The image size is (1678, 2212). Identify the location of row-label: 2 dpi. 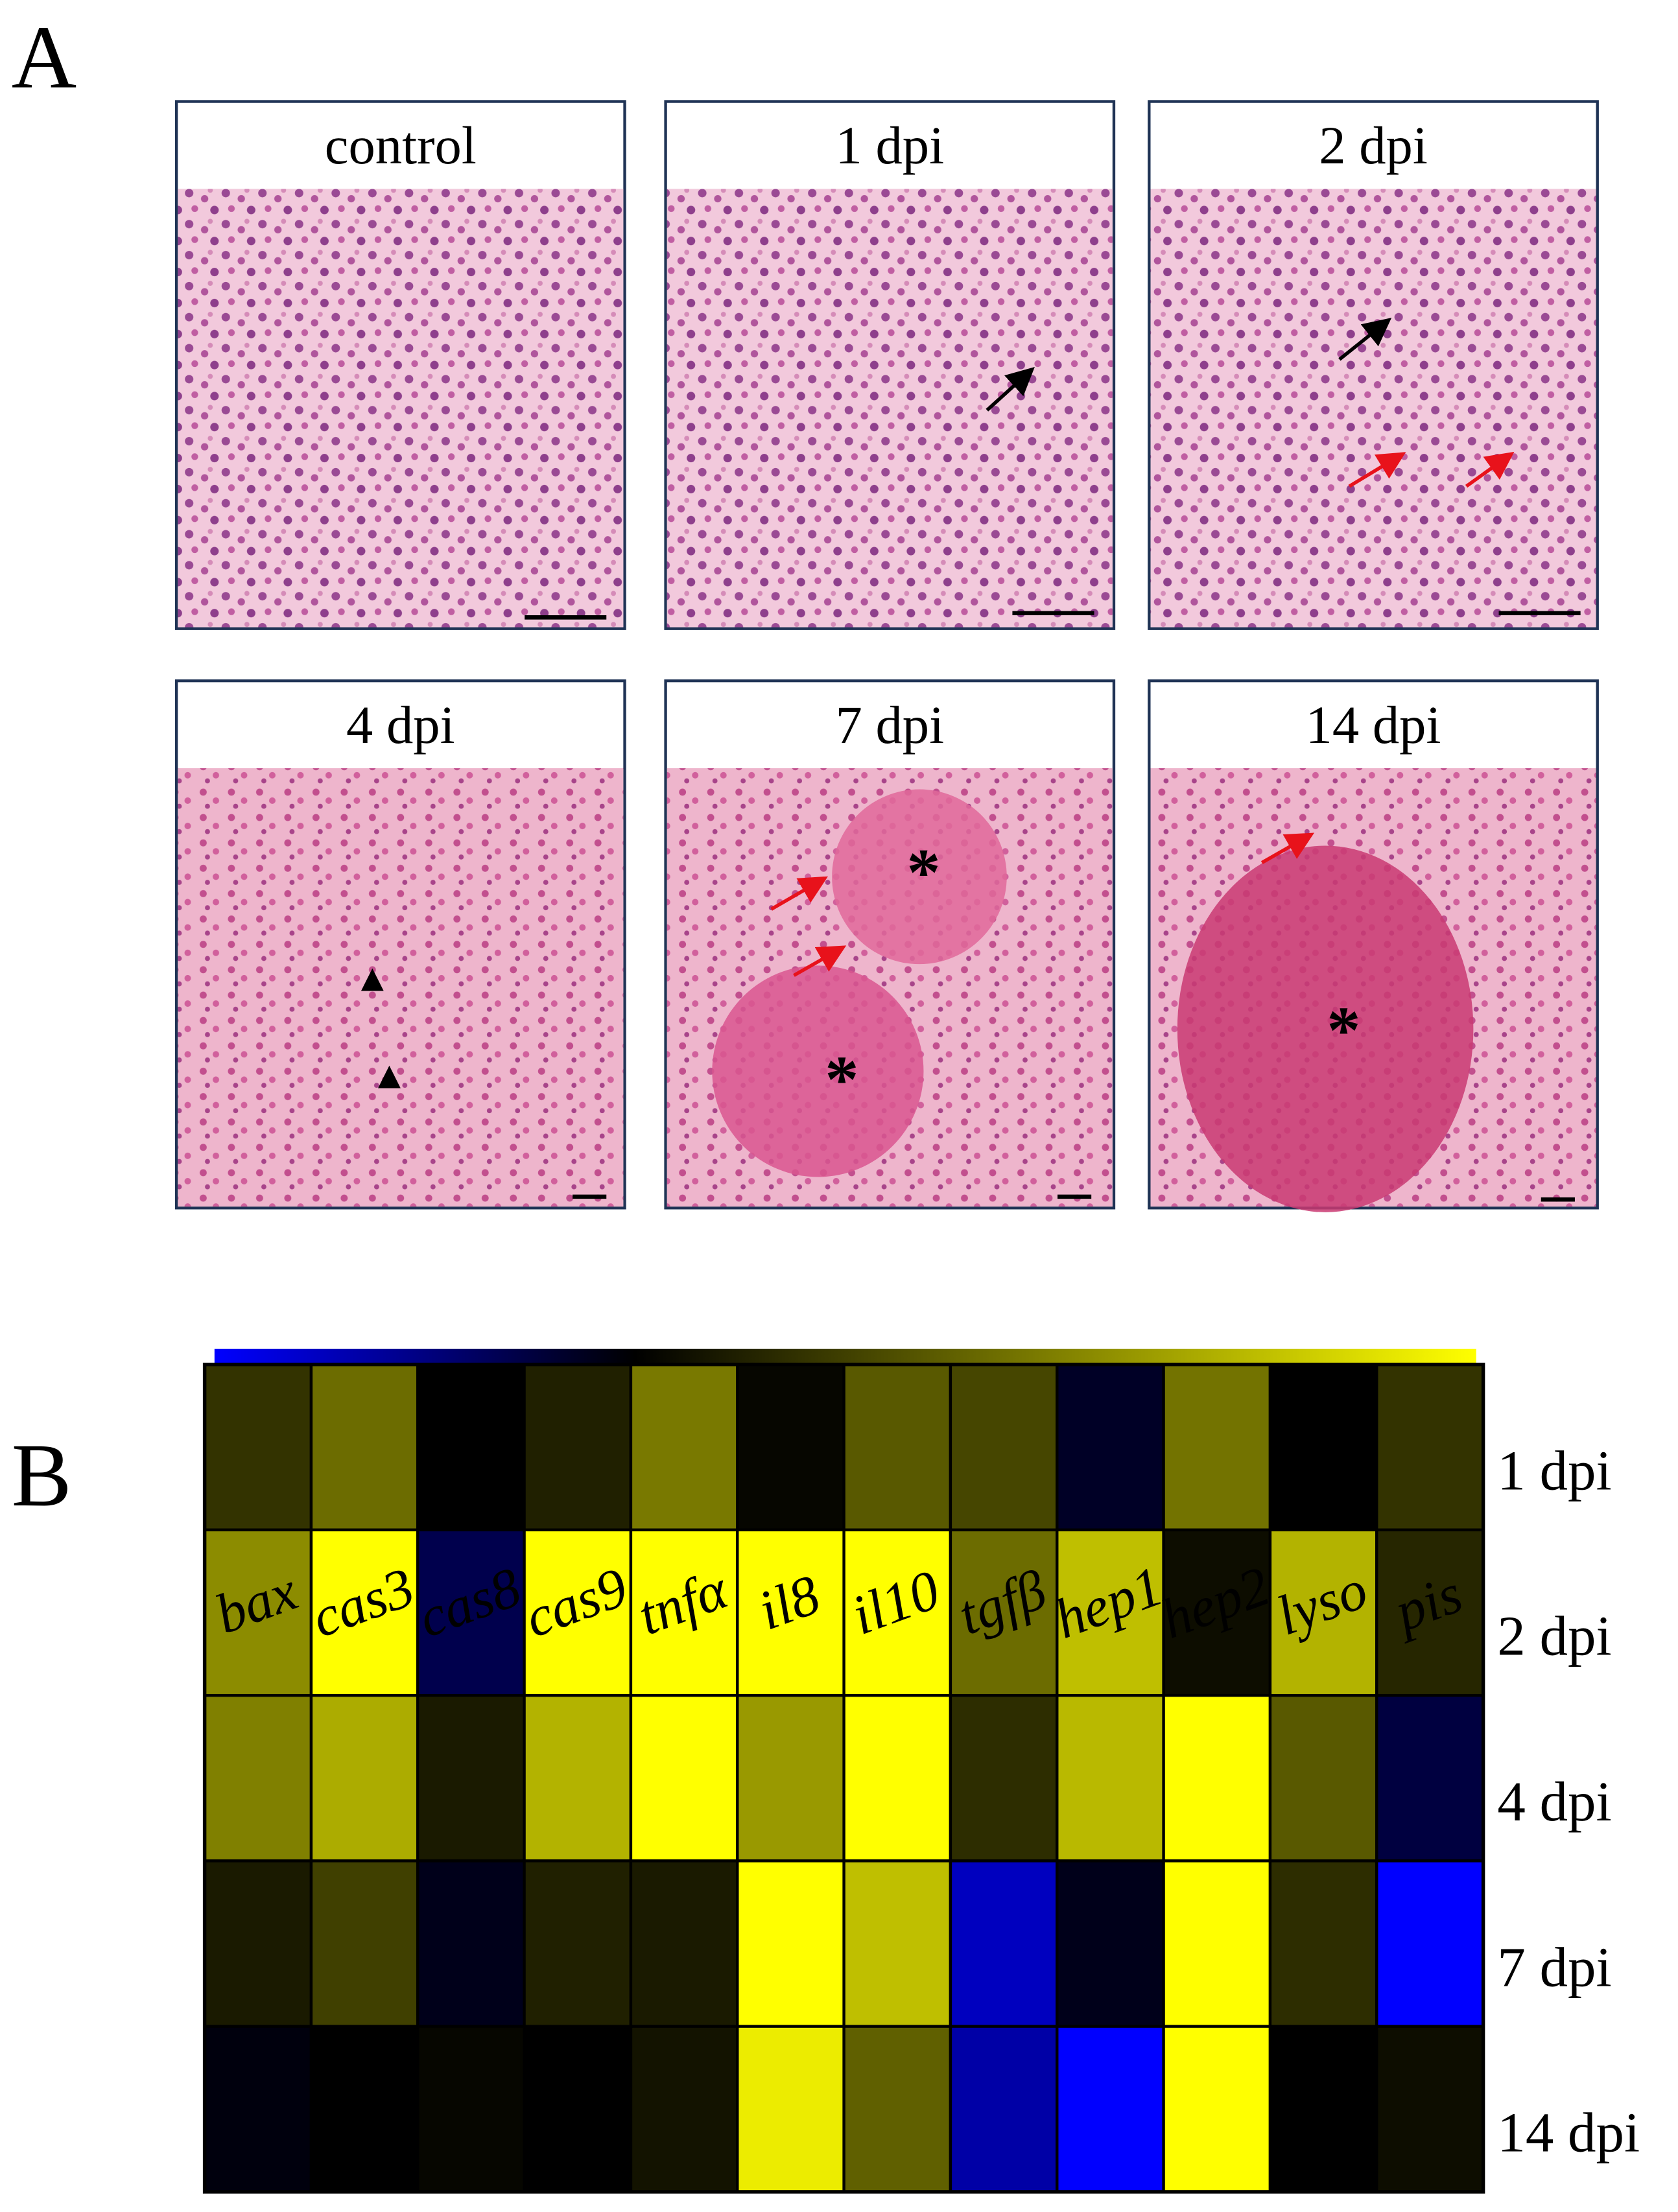
(1554, 1636).